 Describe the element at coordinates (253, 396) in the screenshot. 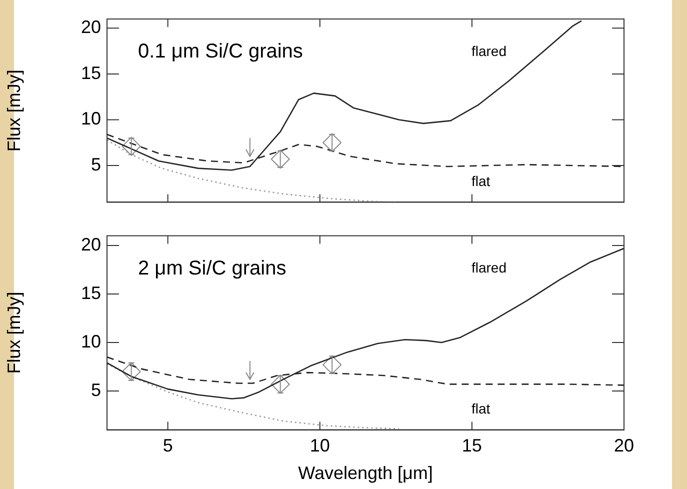

I see `line-series` at that location.